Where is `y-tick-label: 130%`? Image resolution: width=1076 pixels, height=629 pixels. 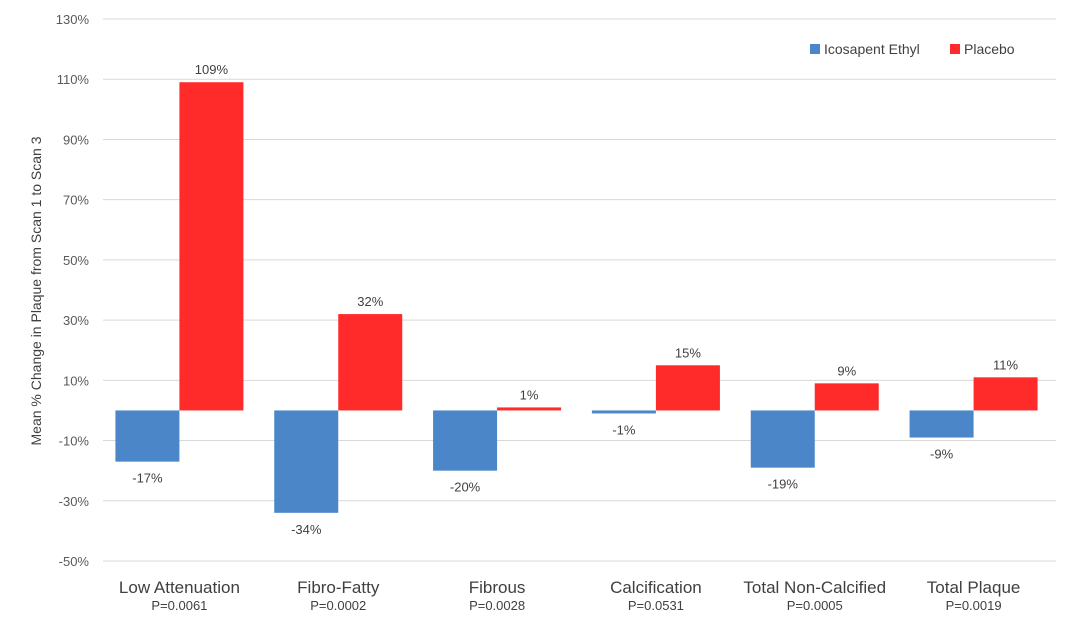
y-tick-label: 130% is located at coordinates (73, 19).